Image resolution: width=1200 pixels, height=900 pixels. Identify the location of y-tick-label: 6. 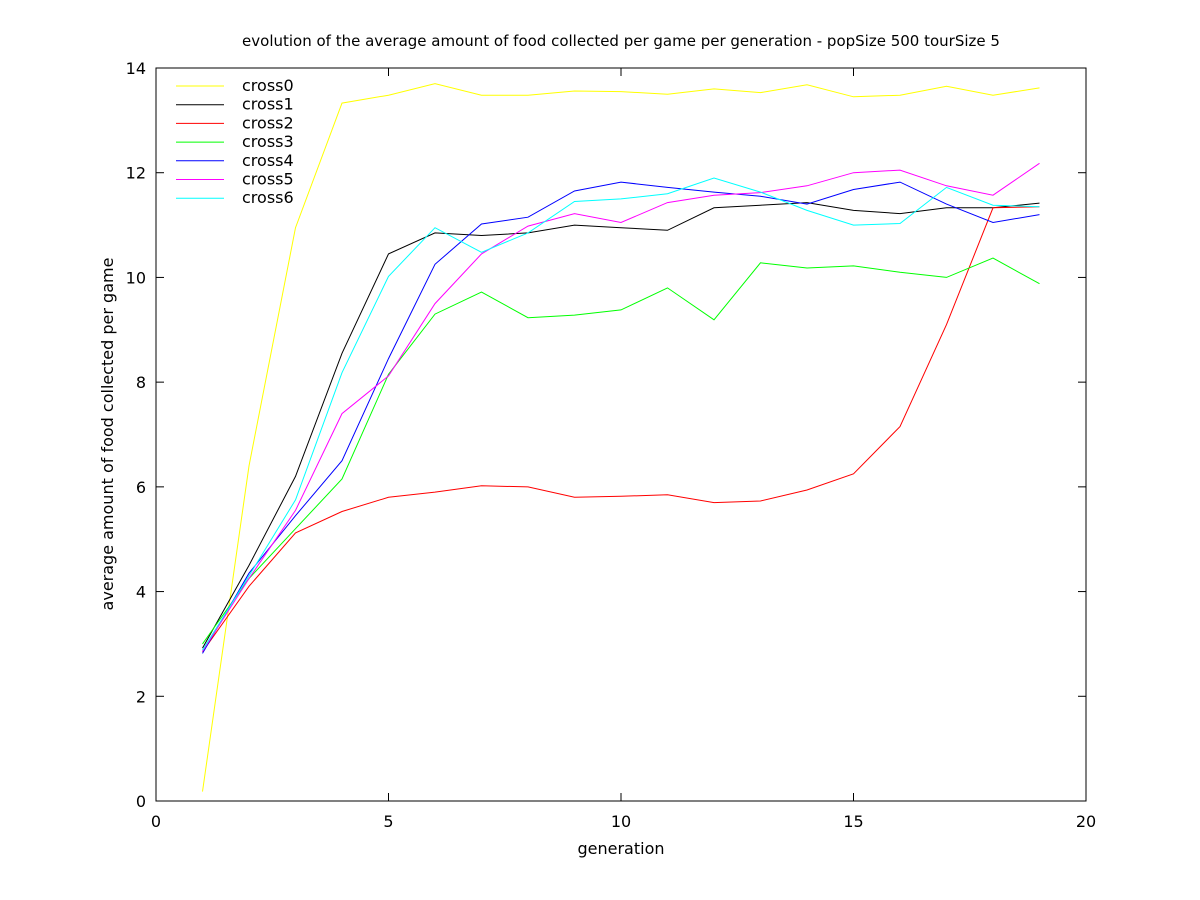
(141, 487).